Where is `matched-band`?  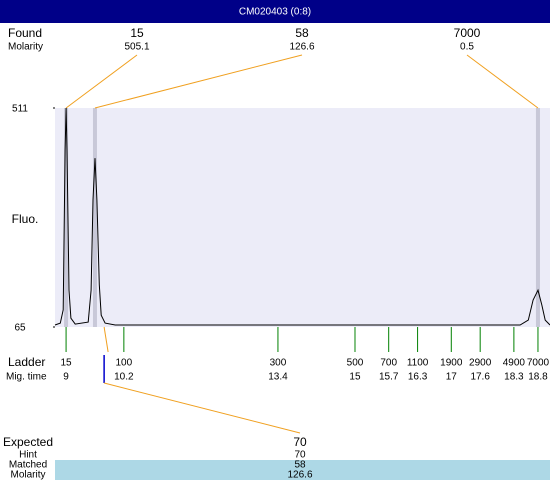 matched-band is located at coordinates (302, 470).